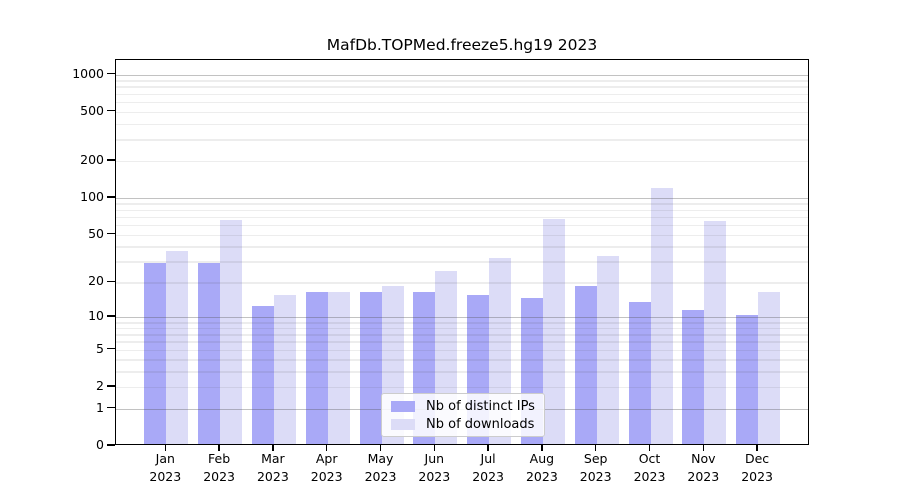  I want to click on legend-item-nb-of-downloads: Nb of downloads, so click(463, 424).